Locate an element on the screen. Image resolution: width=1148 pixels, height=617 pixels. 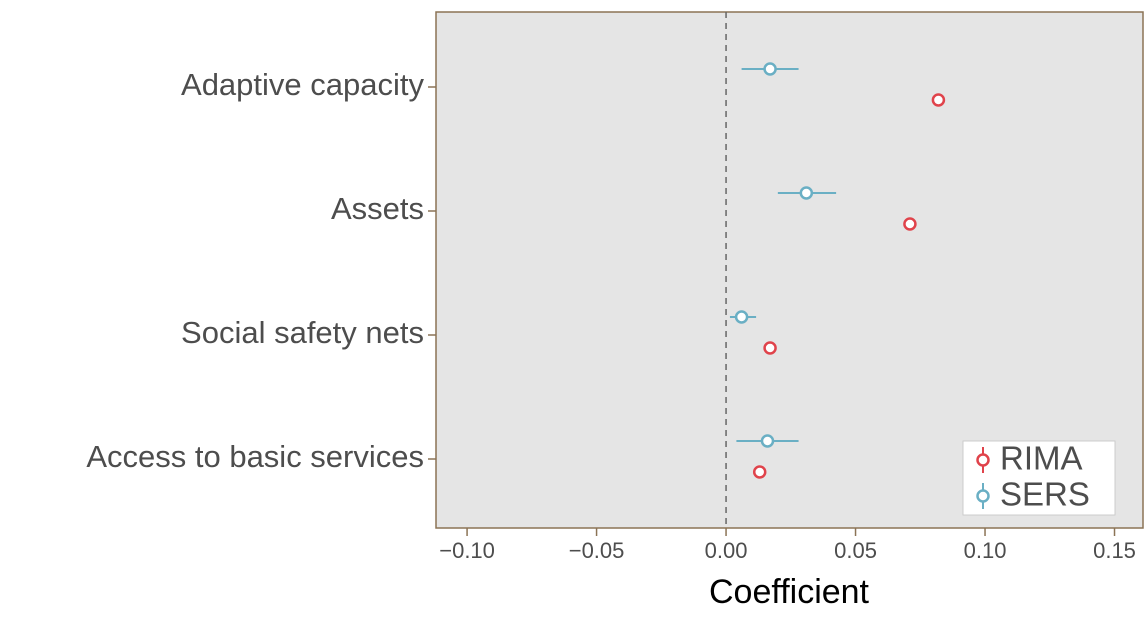
x-tick-label: 0.15 is located at coordinates (1114, 550).